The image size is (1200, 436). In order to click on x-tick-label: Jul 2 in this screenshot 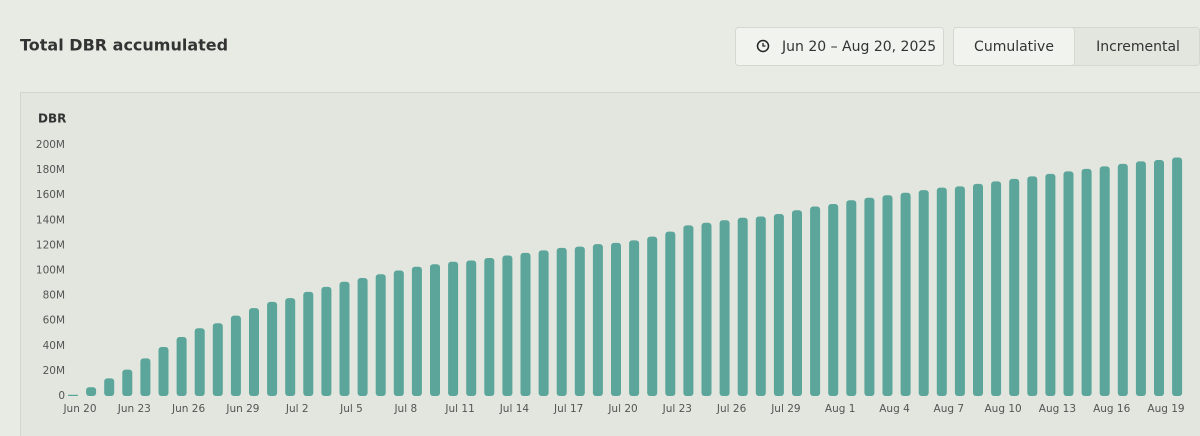, I will do `click(297, 409)`.